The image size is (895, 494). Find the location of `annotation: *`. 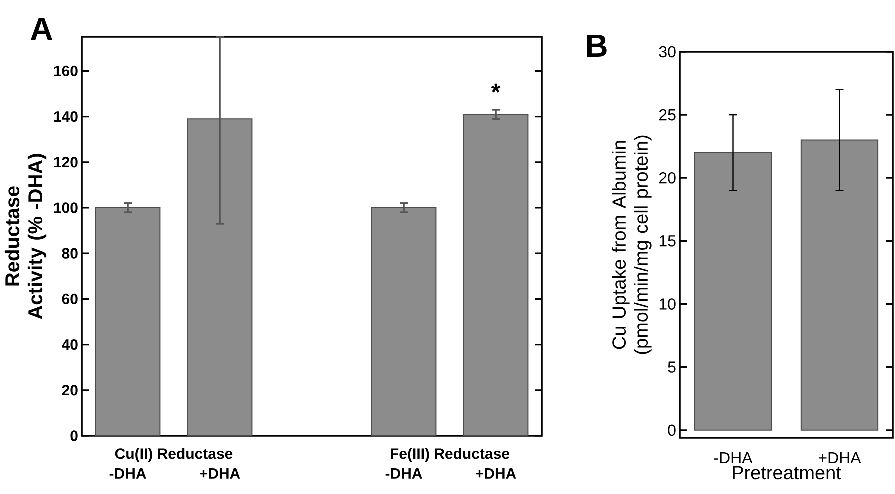

annotation: * is located at coordinates (496, 88).